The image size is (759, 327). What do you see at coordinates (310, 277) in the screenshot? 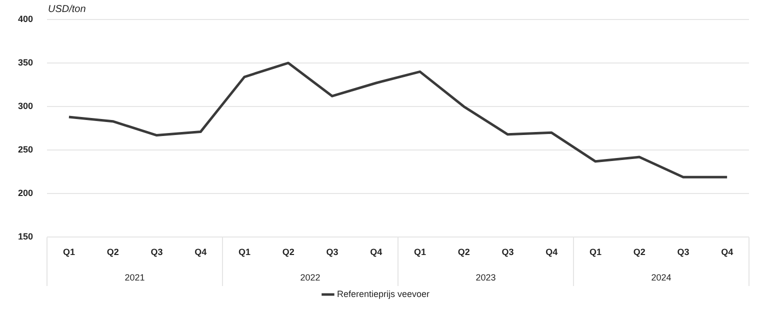
I see `text: 2022` at bounding box center [310, 277].